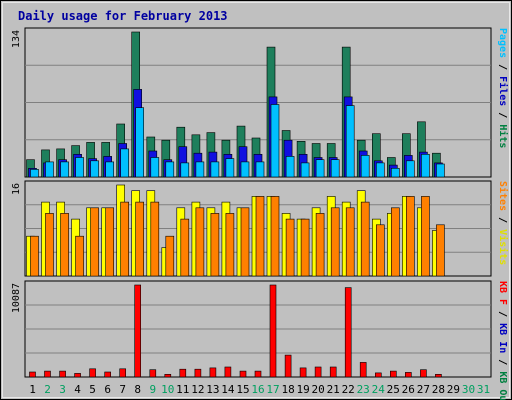  I want to click on x-tick-label: 19, so click(302, 389).